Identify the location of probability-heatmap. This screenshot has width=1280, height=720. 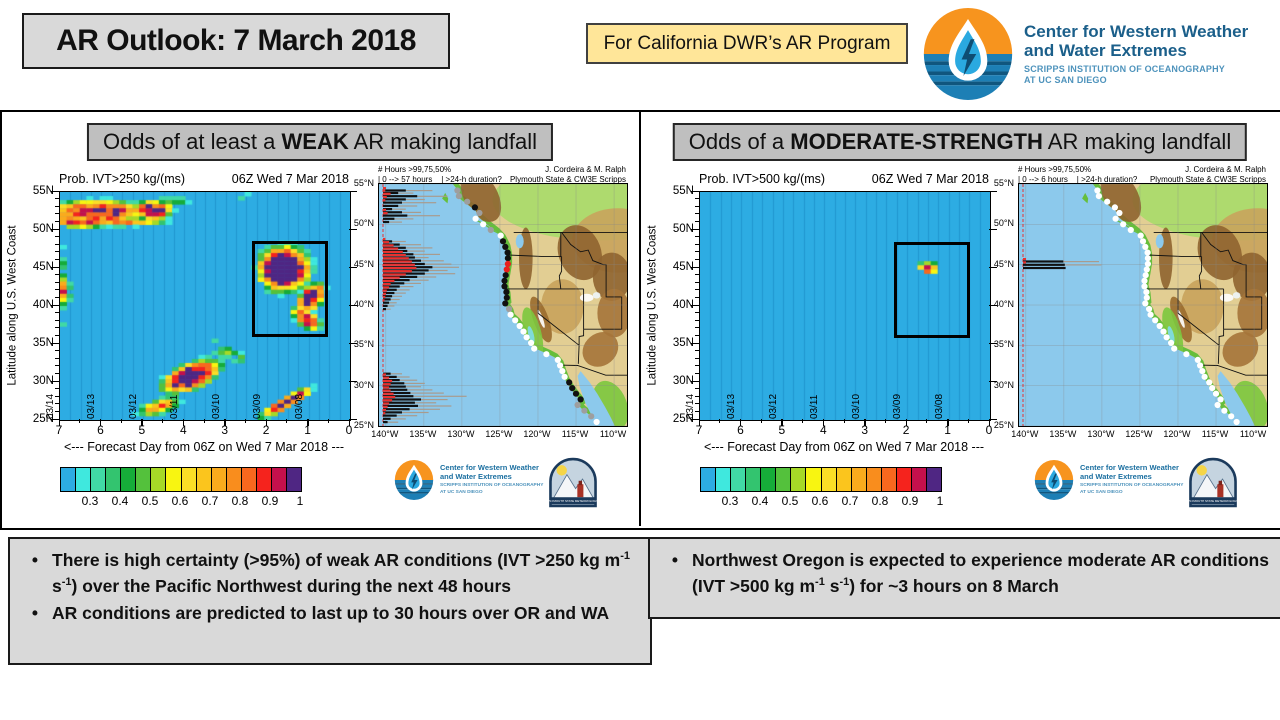
(205, 306).